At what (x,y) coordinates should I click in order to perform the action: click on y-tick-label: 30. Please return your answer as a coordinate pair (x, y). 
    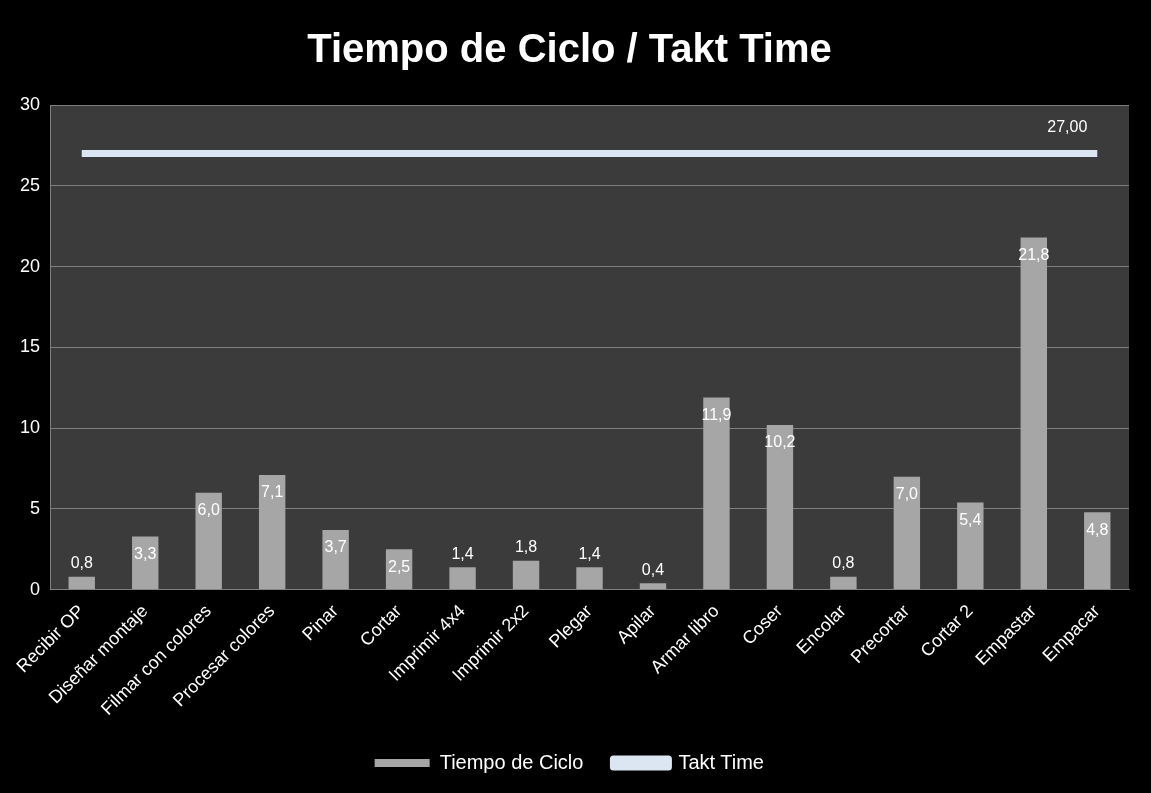
    Looking at the image, I should click on (30, 103).